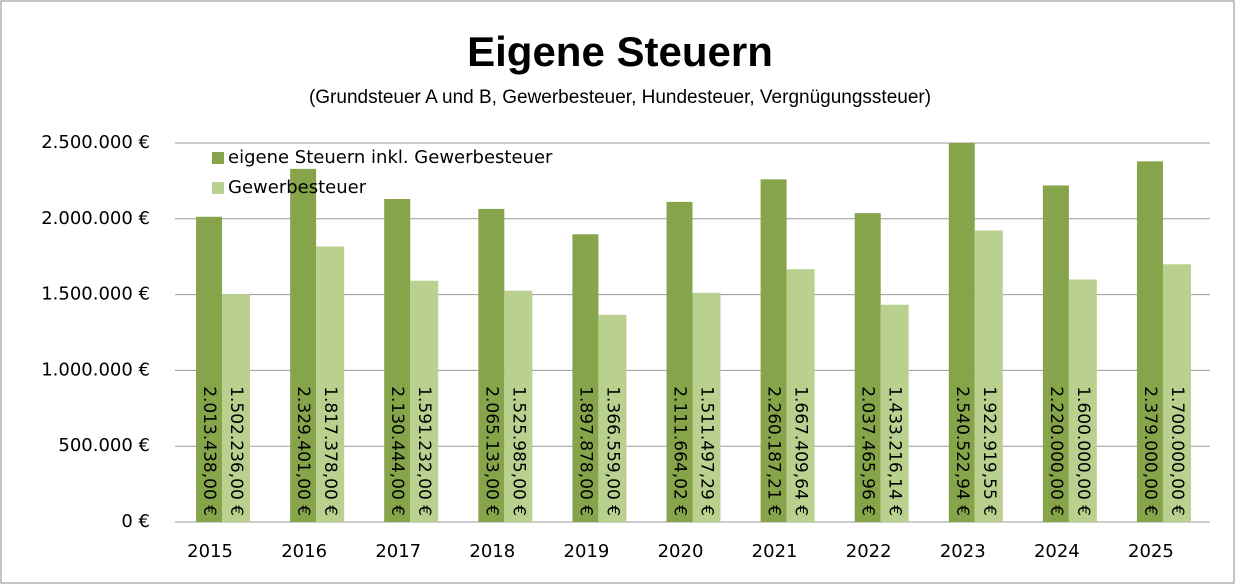 The image size is (1235, 584). Describe the element at coordinates (868, 451) in the screenshot. I see `value-label: 2.037.465,96 €` at that location.